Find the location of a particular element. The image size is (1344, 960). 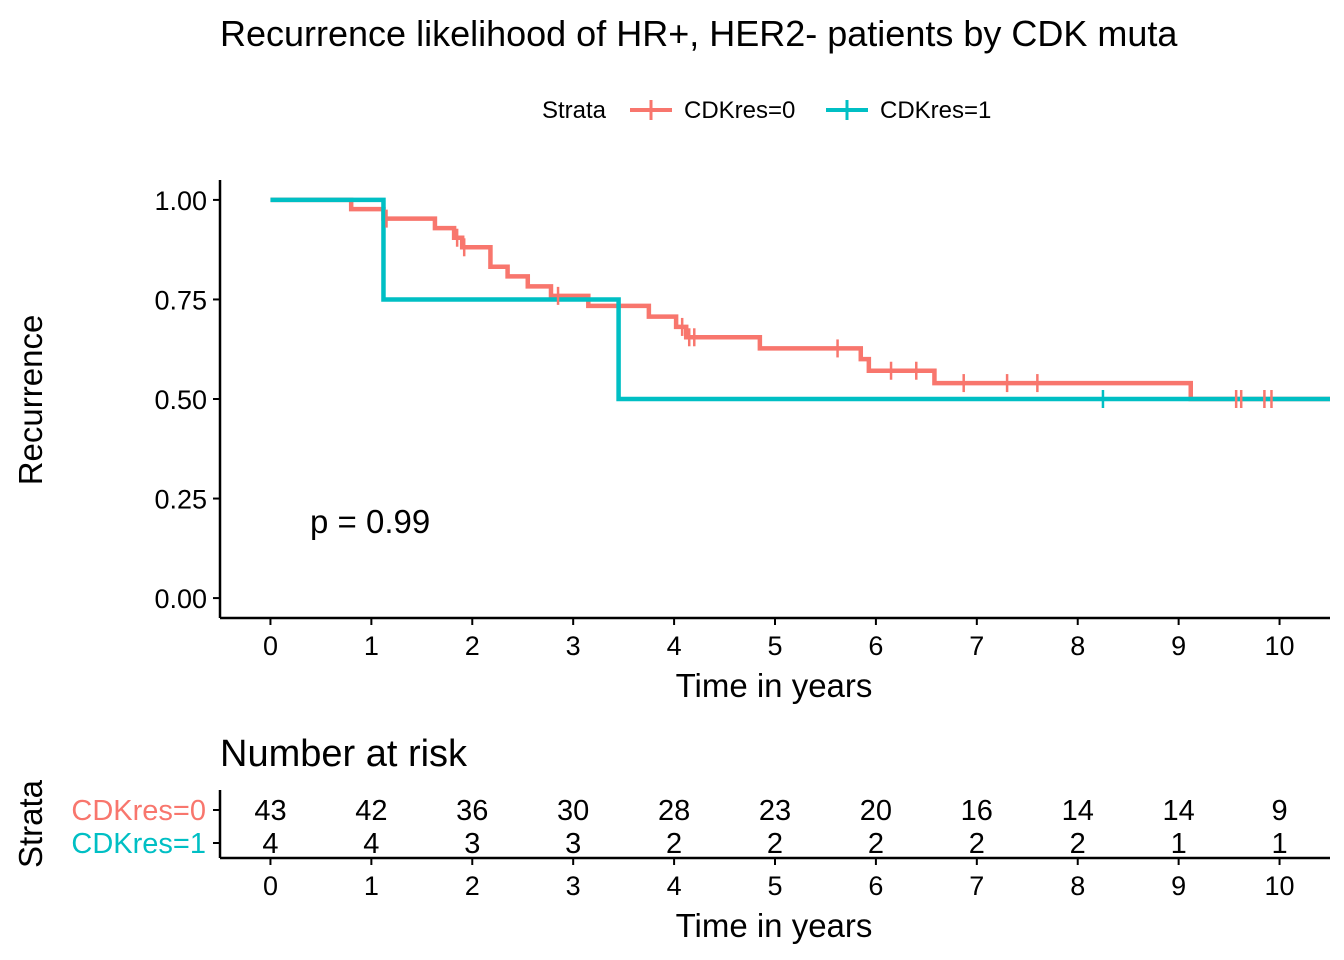

risk-x-tick-label: 7 is located at coordinates (976, 886).